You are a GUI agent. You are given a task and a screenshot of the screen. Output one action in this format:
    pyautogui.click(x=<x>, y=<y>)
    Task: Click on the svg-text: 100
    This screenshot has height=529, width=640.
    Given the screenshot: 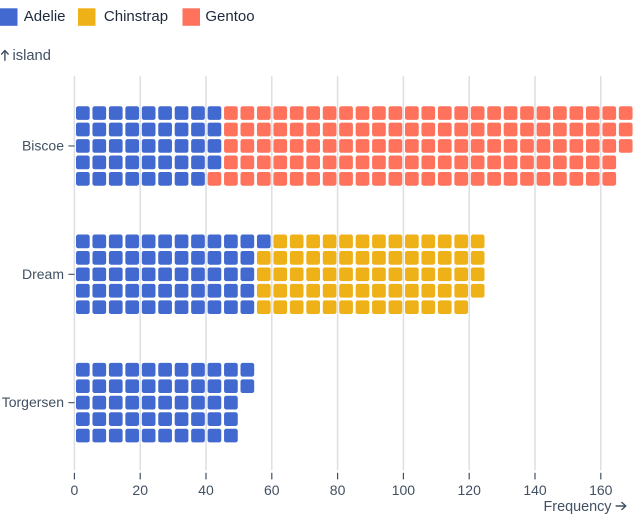 What is the action you would take?
    pyautogui.click(x=404, y=490)
    